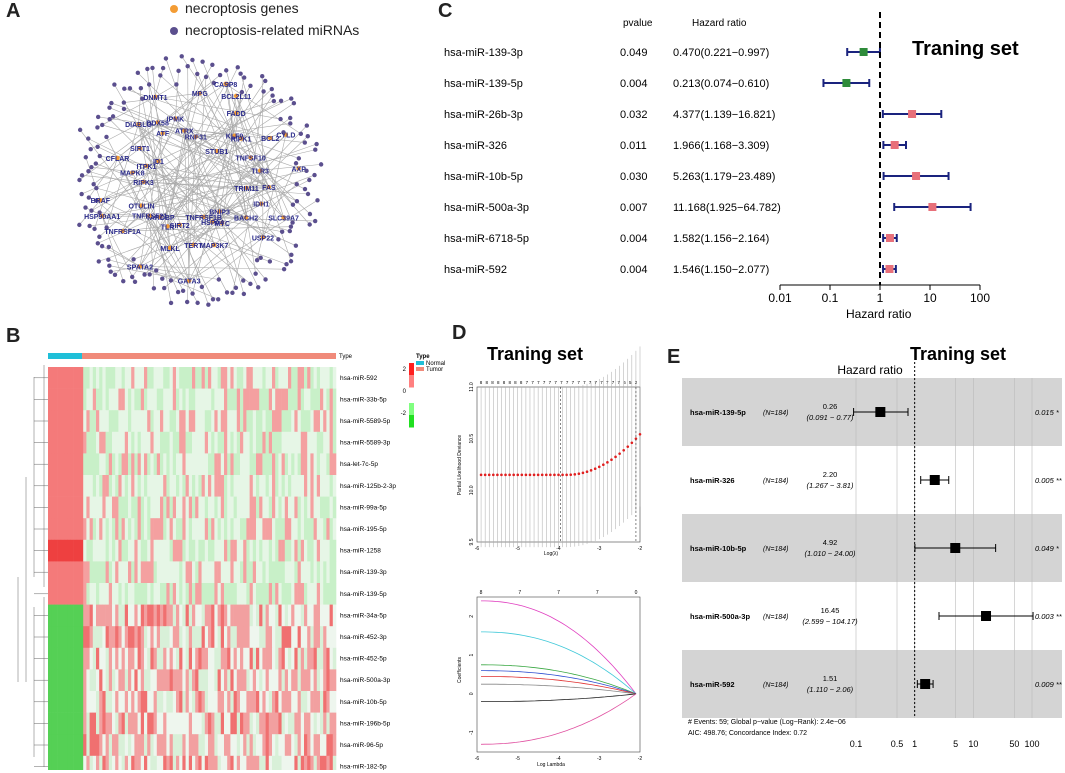 The height and width of the screenshot is (773, 1065). Describe the element at coordinates (434, 370) in the screenshot. I see `legend-tumor: Tumor` at that location.